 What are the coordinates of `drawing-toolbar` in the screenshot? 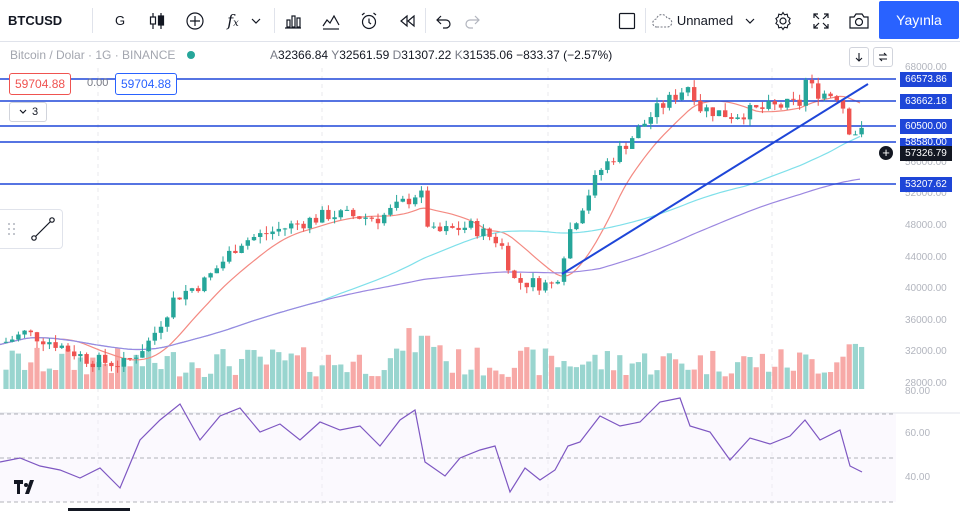 It's located at (31, 229).